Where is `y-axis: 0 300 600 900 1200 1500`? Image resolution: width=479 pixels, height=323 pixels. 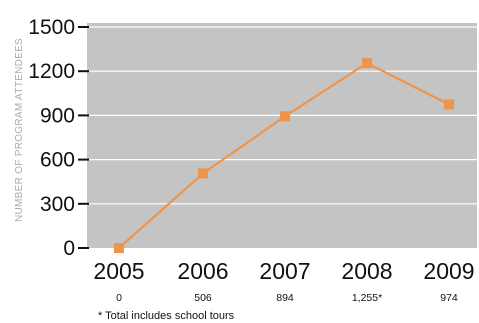 y-axis: 0 300 600 900 1200 1500 is located at coordinates (58, 138).